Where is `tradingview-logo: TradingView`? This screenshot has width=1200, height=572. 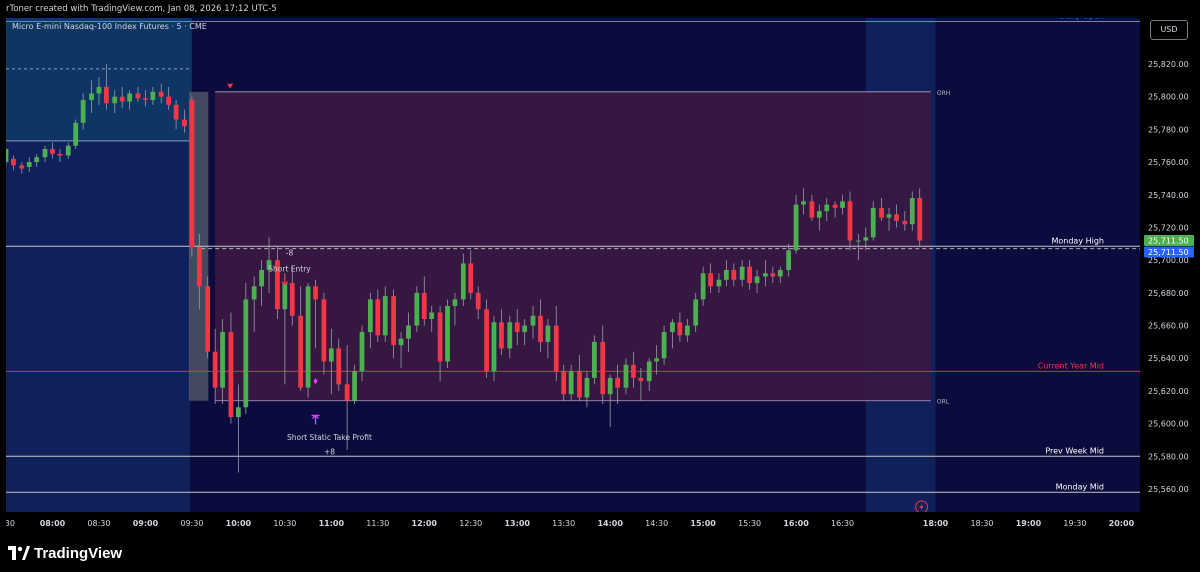
tradingview-logo: TradingView is located at coordinates (65, 553).